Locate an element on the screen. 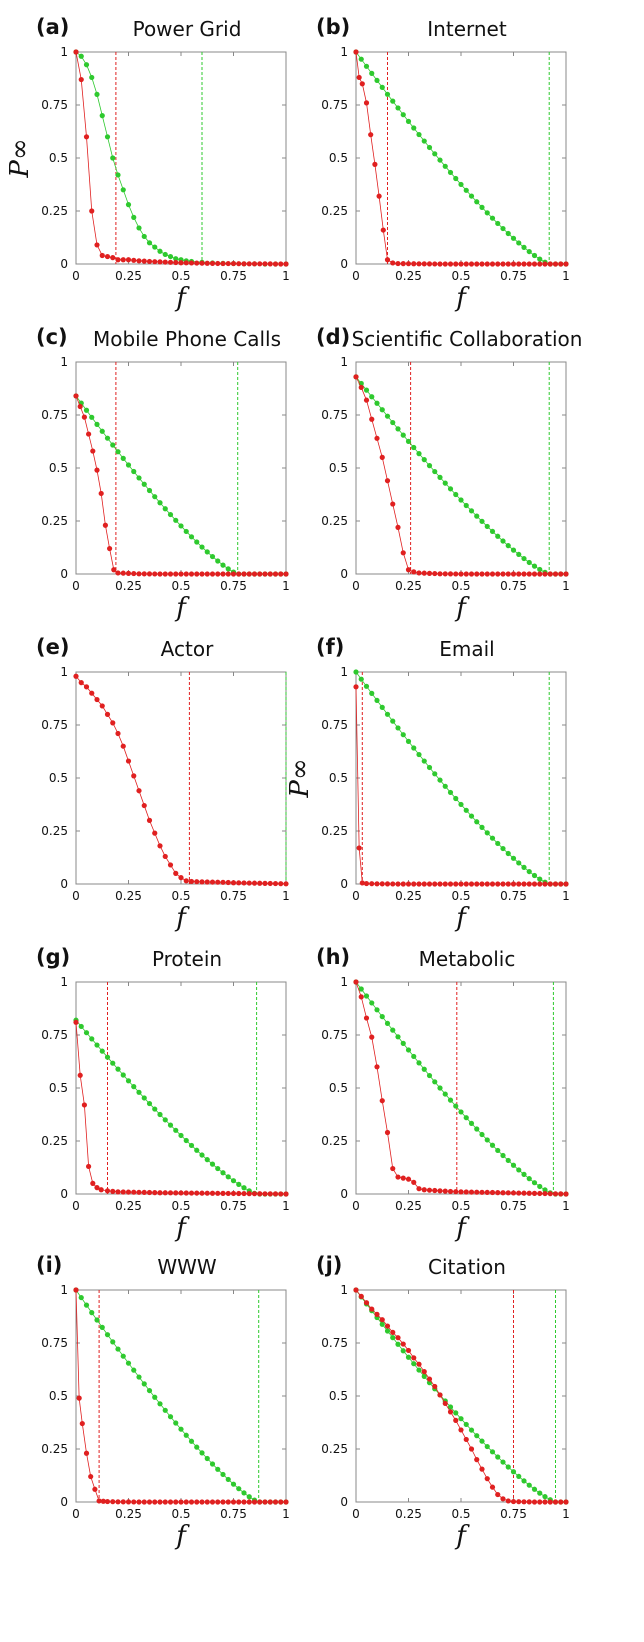 This screenshot has width=644, height=1642. panel-title: WWW is located at coordinates (187, 1267).